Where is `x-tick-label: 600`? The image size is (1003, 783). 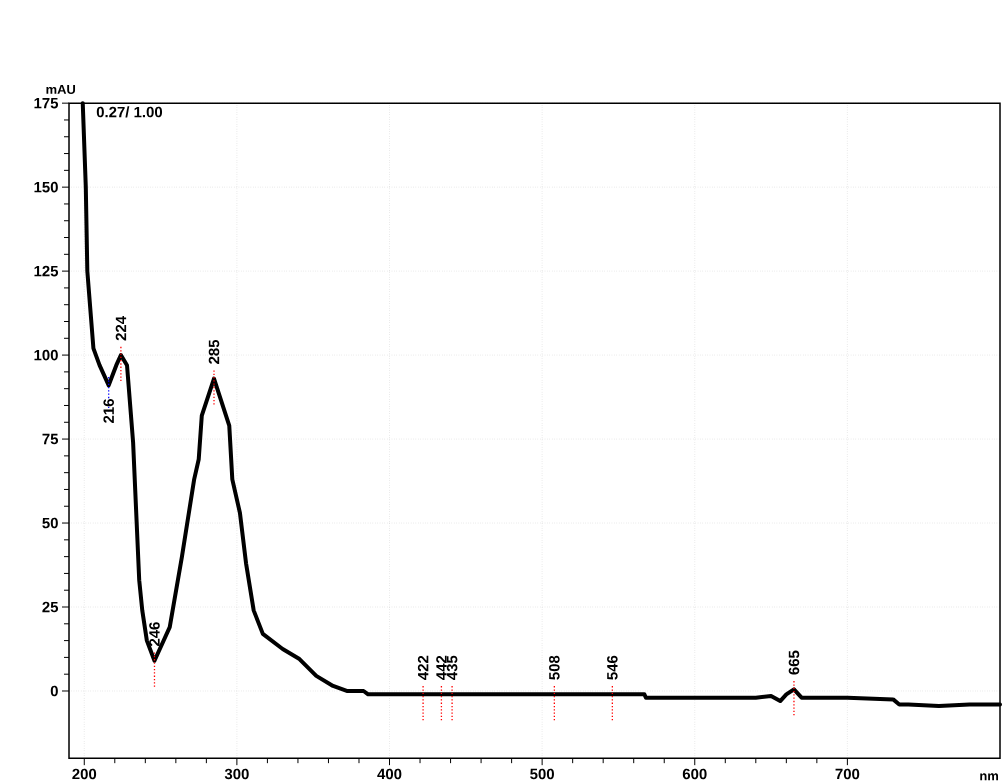
x-tick-label: 600 is located at coordinates (694, 774).